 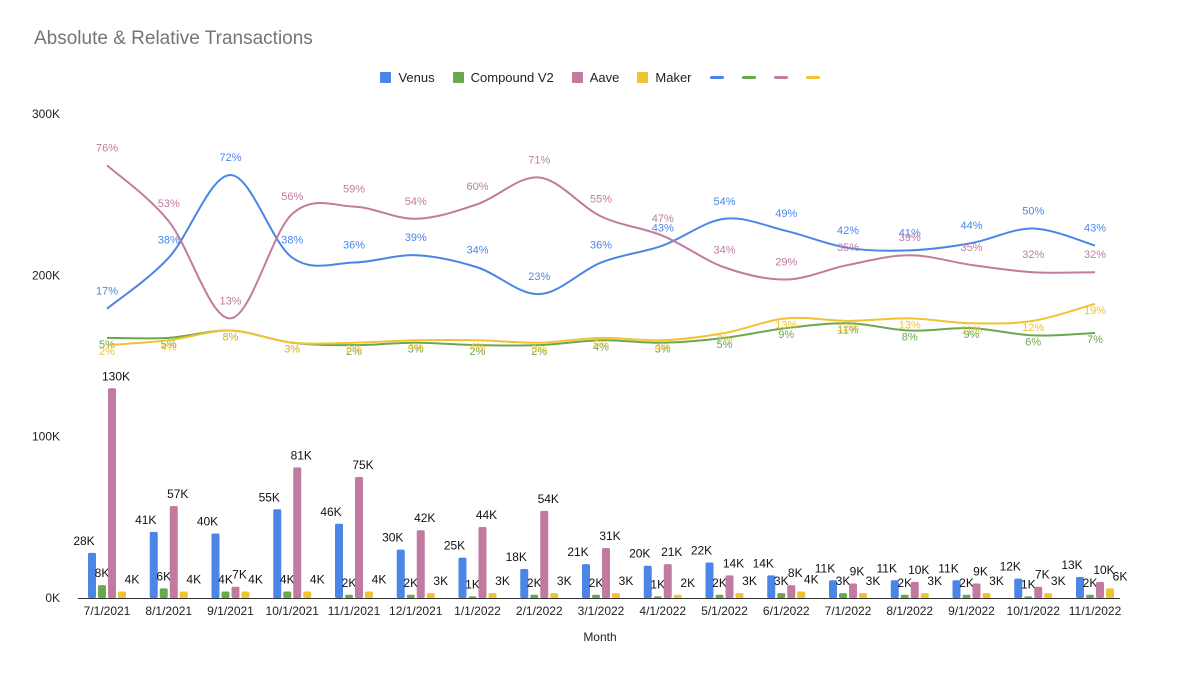 What do you see at coordinates (1095, 311) in the screenshot?
I see `share-label-maker: 19%` at bounding box center [1095, 311].